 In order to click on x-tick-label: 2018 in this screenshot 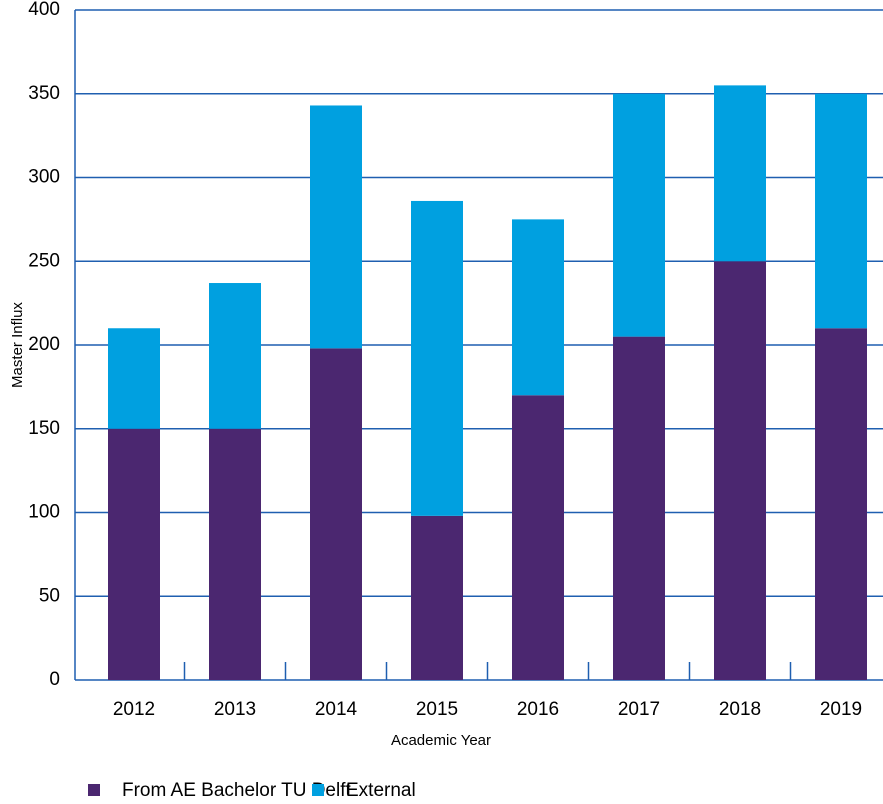, I will do `click(740, 709)`.